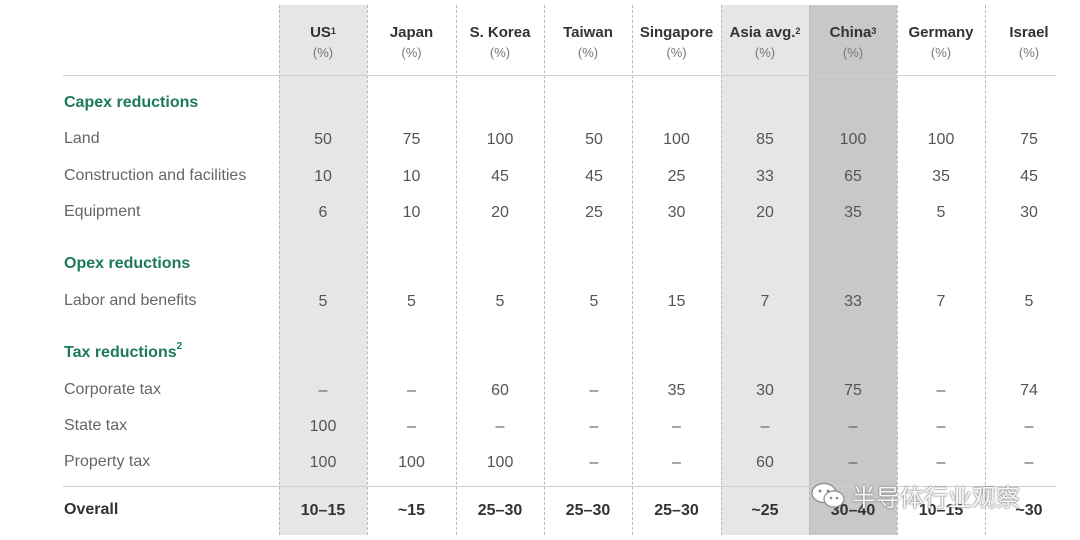  What do you see at coordinates (127, 263) in the screenshot?
I see `section-heading-opex: Opex reductions` at bounding box center [127, 263].